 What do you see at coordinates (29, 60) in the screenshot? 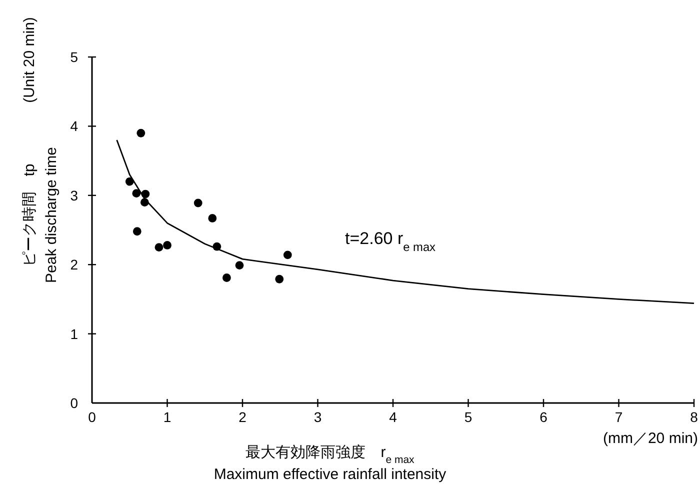
I see `text: (Unit 20 min)` at bounding box center [29, 60].